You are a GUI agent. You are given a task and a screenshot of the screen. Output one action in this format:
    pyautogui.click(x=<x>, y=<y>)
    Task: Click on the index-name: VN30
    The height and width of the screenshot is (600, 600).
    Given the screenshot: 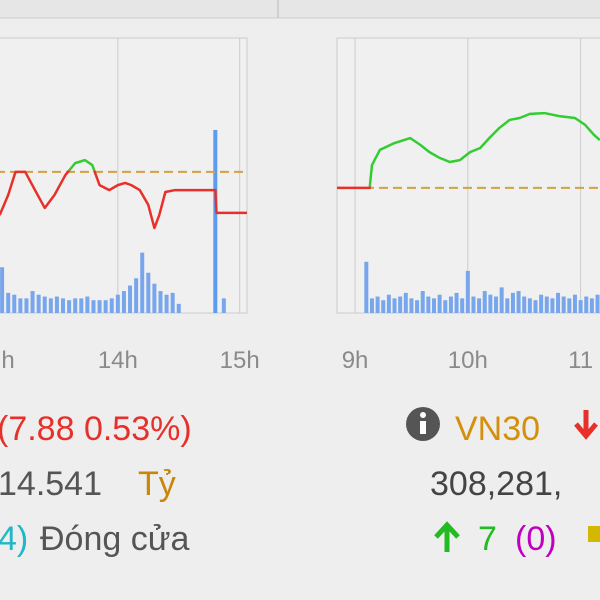 What is the action you would take?
    pyautogui.click(x=497, y=429)
    